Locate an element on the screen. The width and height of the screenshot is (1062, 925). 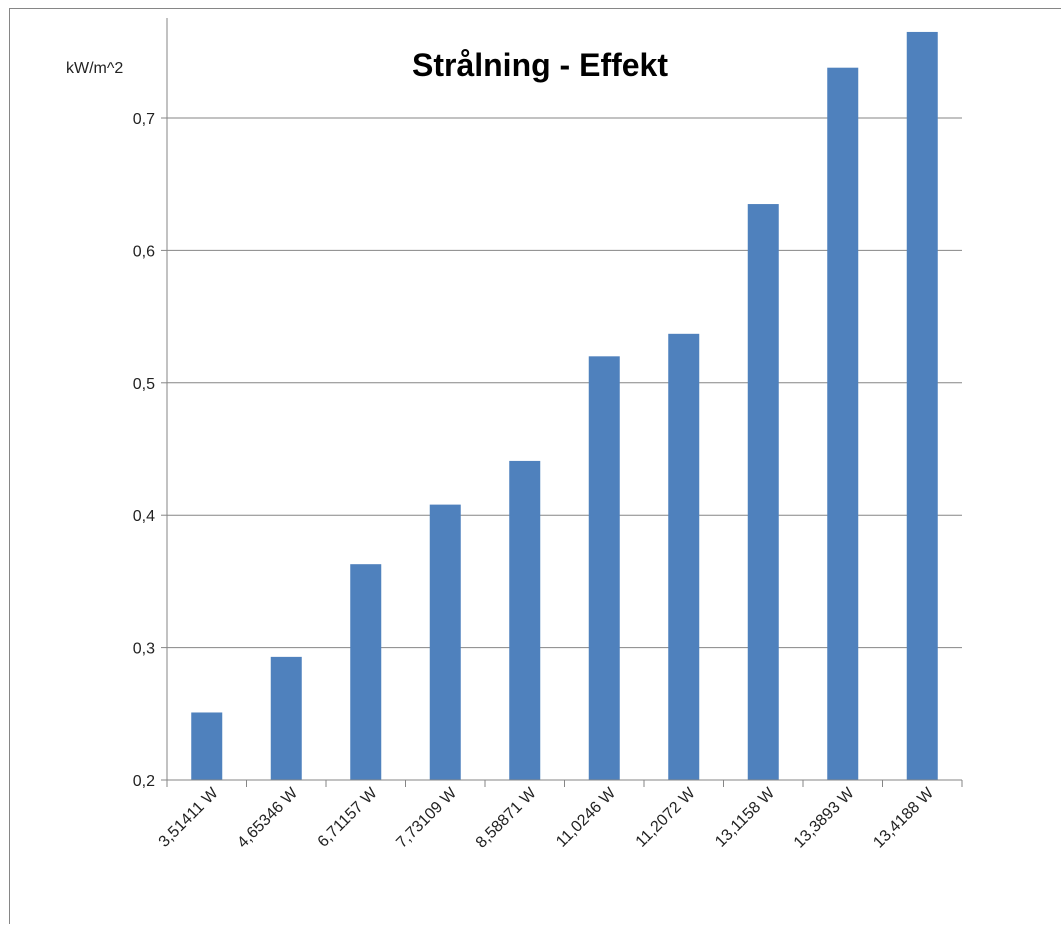
x-tick-label: 7,73109 W is located at coordinates (426, 817).